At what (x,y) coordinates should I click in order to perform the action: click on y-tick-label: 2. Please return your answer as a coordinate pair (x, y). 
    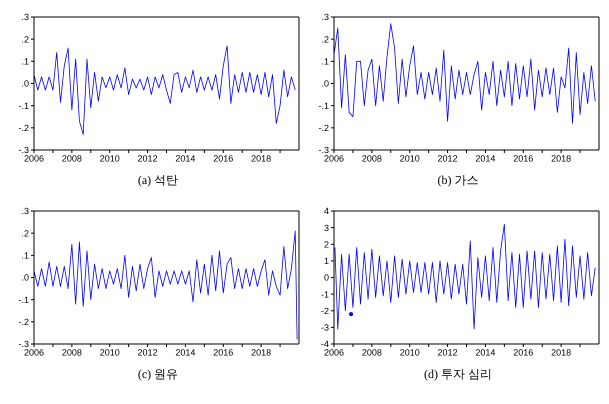
    Looking at the image, I should click on (326, 244).